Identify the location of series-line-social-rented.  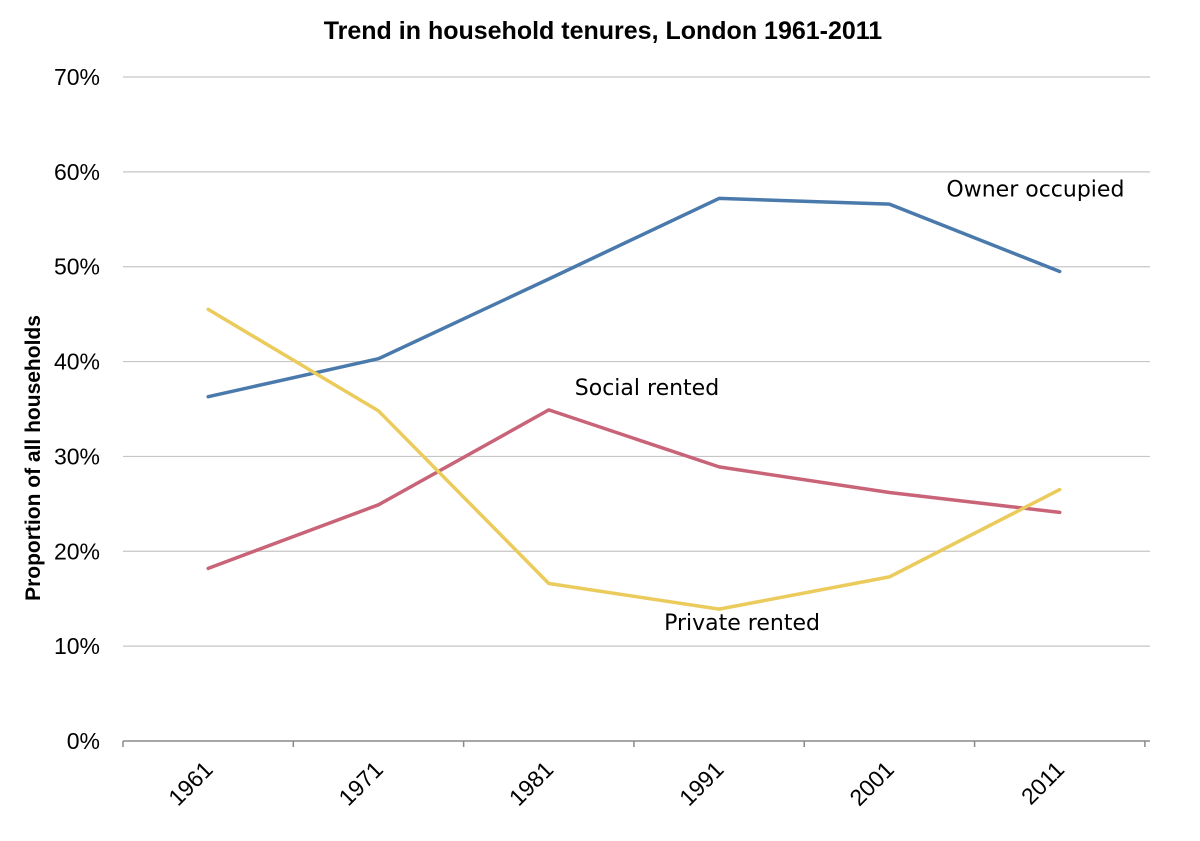
(634, 489).